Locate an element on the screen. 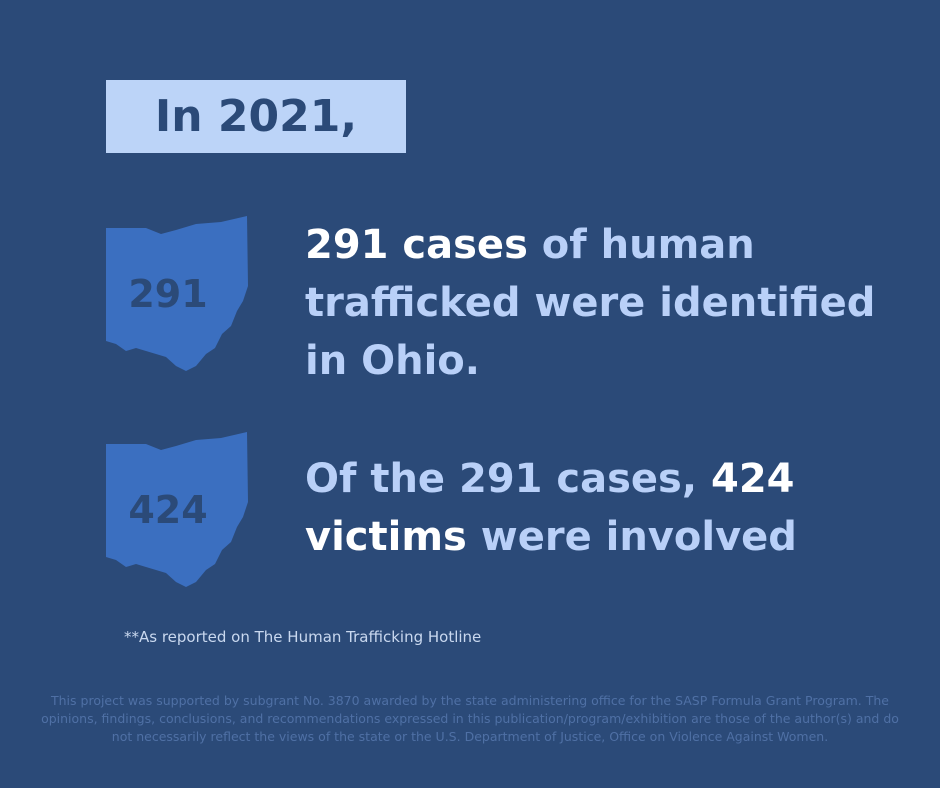  header-box: In 2021, is located at coordinates (256, 116).